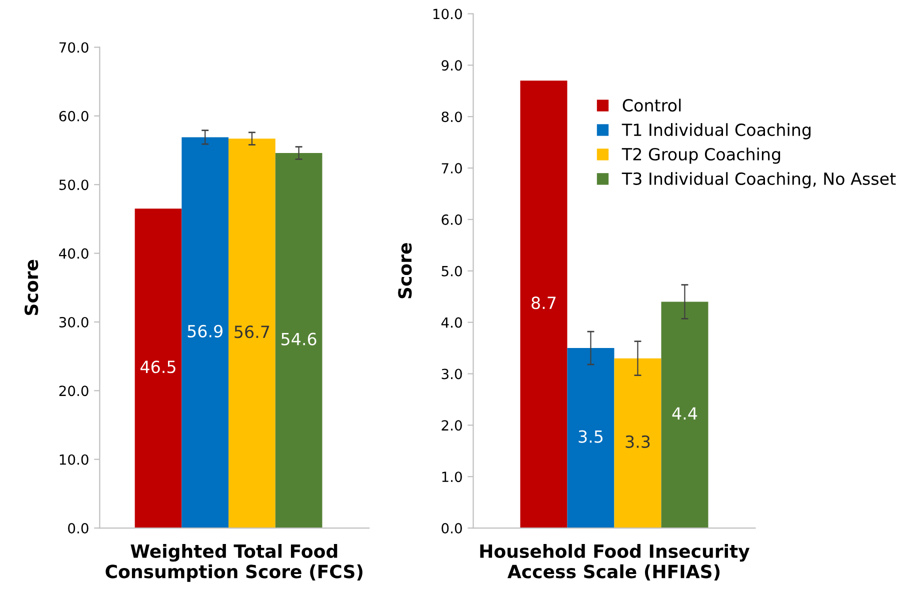  I want to click on data-label: 4.4, so click(685, 413).